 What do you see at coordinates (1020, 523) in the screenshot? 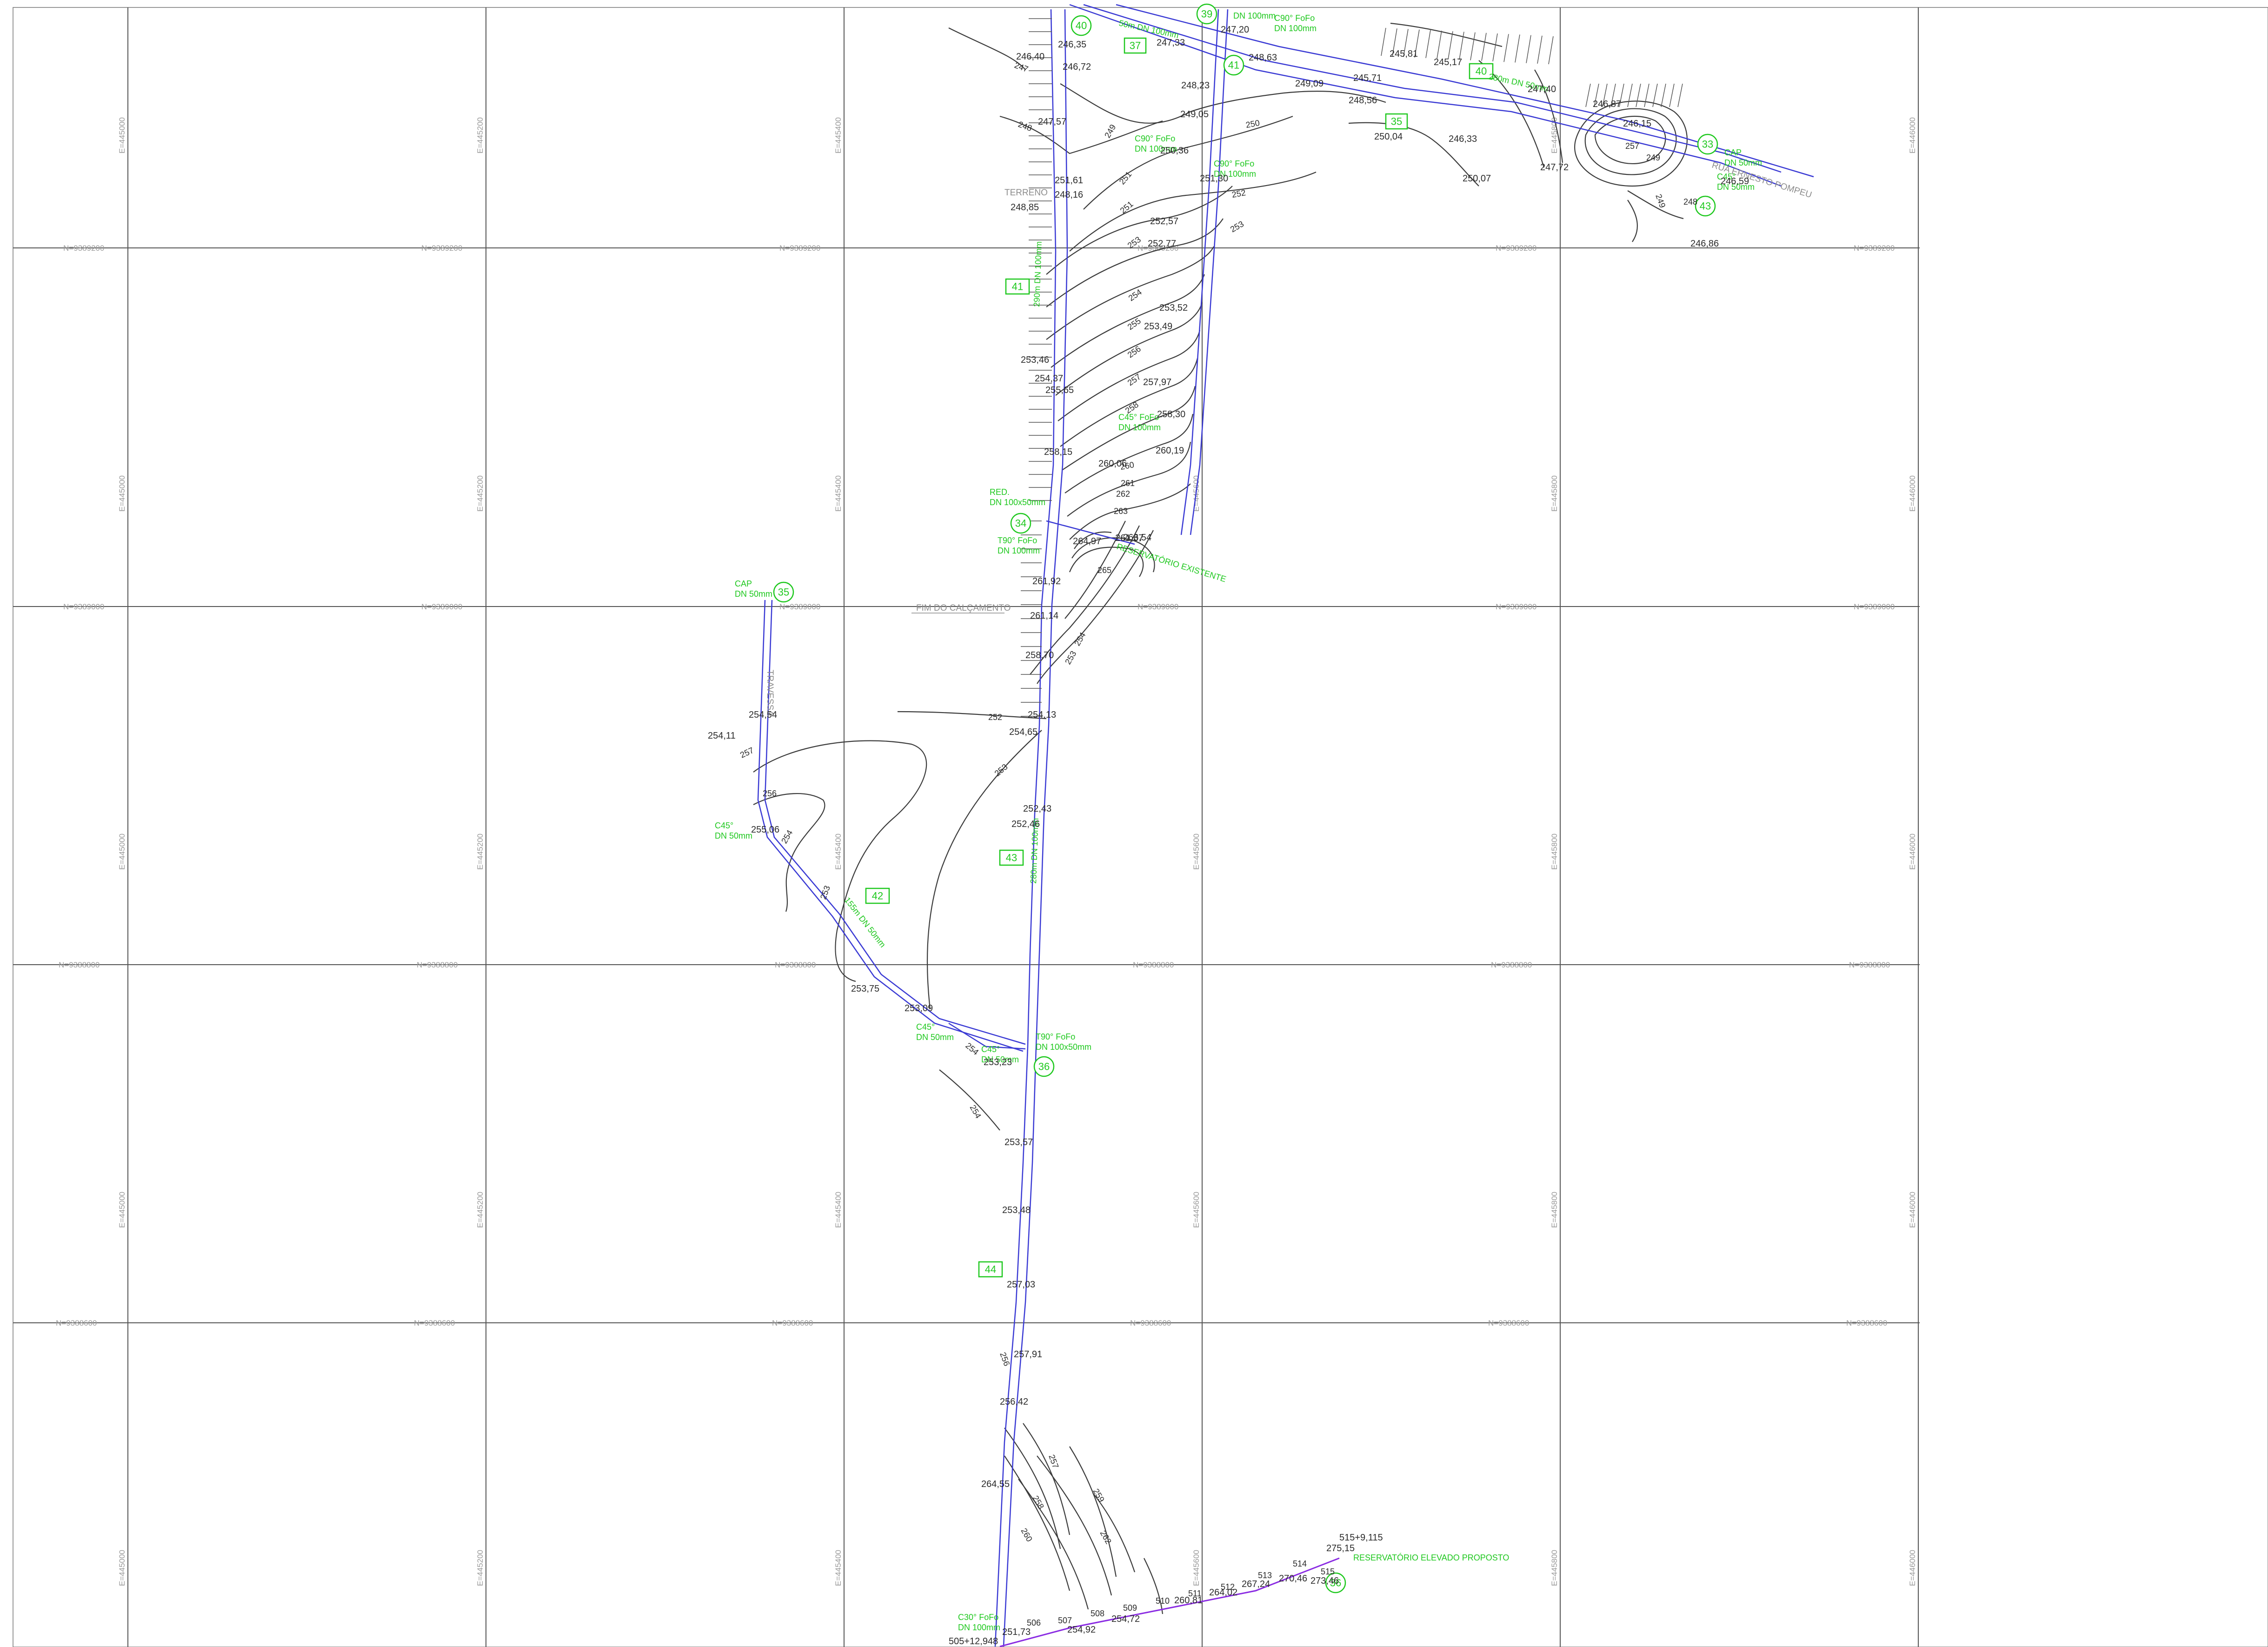
I see `node-marker: 34` at bounding box center [1020, 523].